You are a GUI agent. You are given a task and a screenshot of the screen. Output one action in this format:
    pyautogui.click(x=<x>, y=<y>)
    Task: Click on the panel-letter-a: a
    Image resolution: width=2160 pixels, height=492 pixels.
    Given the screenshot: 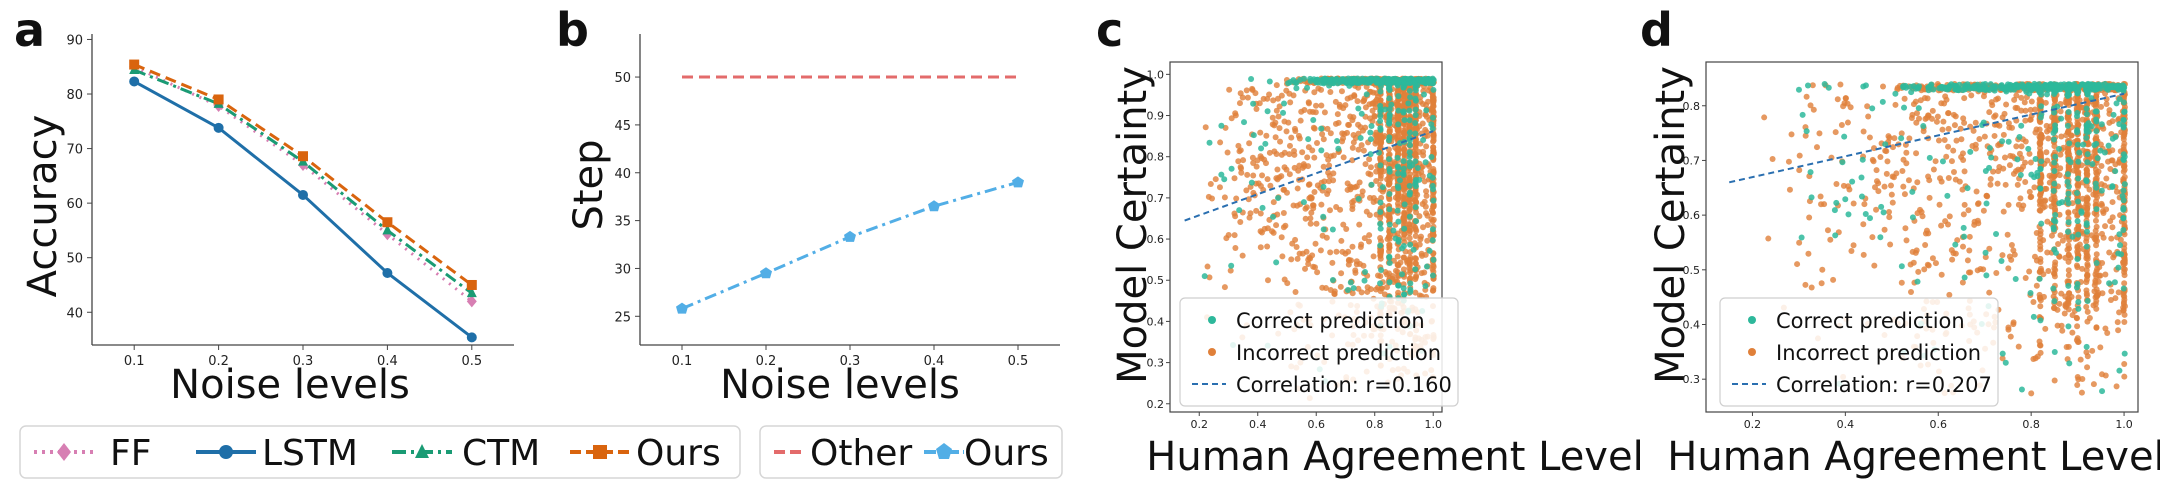 What is the action you would take?
    pyautogui.click(x=29, y=30)
    